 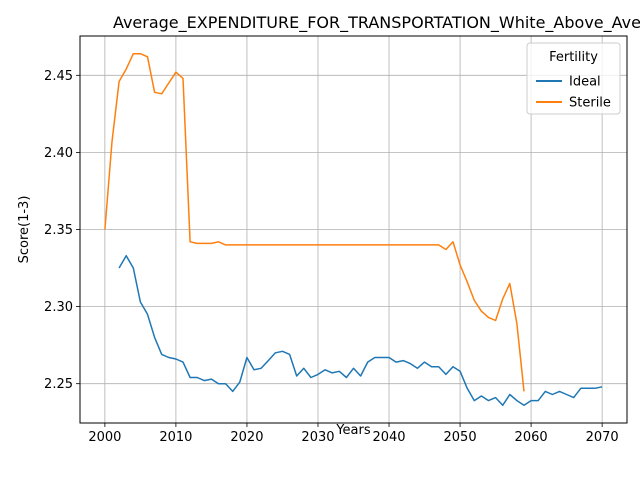 I want to click on x-tick-label: 2010, so click(x=175, y=437).